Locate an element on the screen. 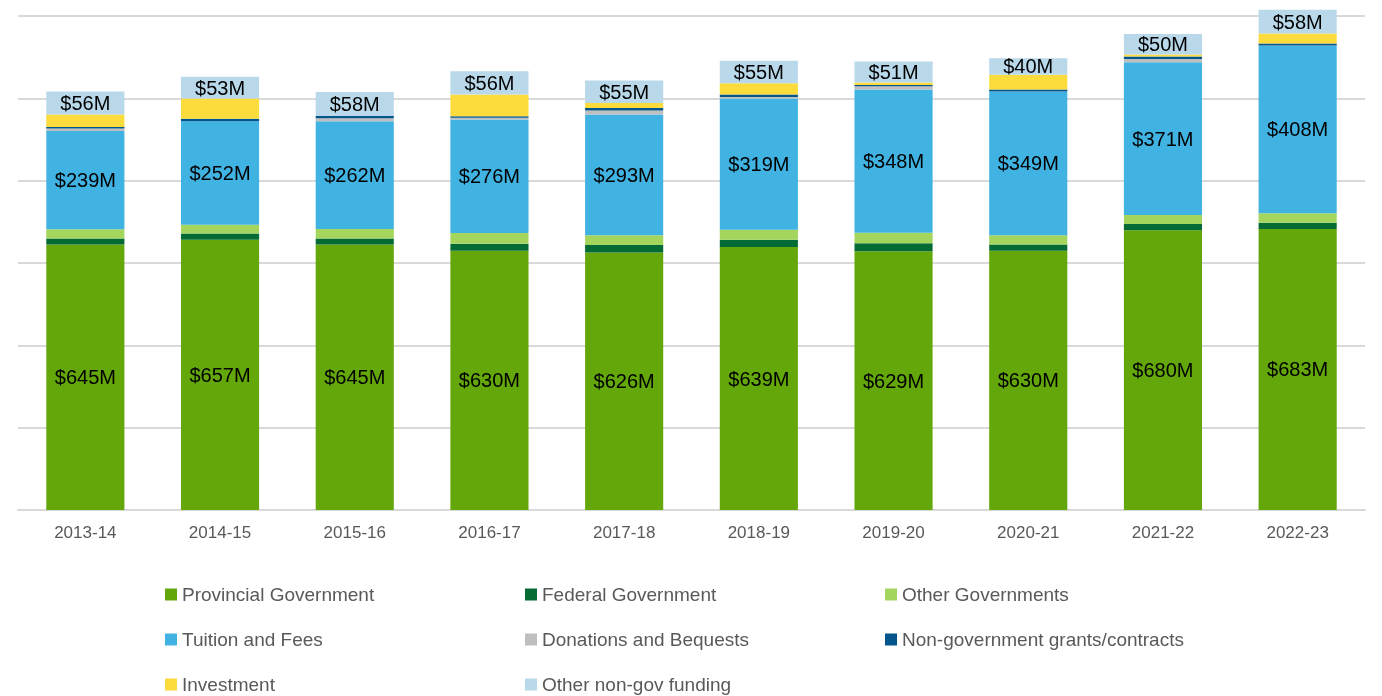 The image size is (1382, 696). data-label: $680M is located at coordinates (1163, 370).